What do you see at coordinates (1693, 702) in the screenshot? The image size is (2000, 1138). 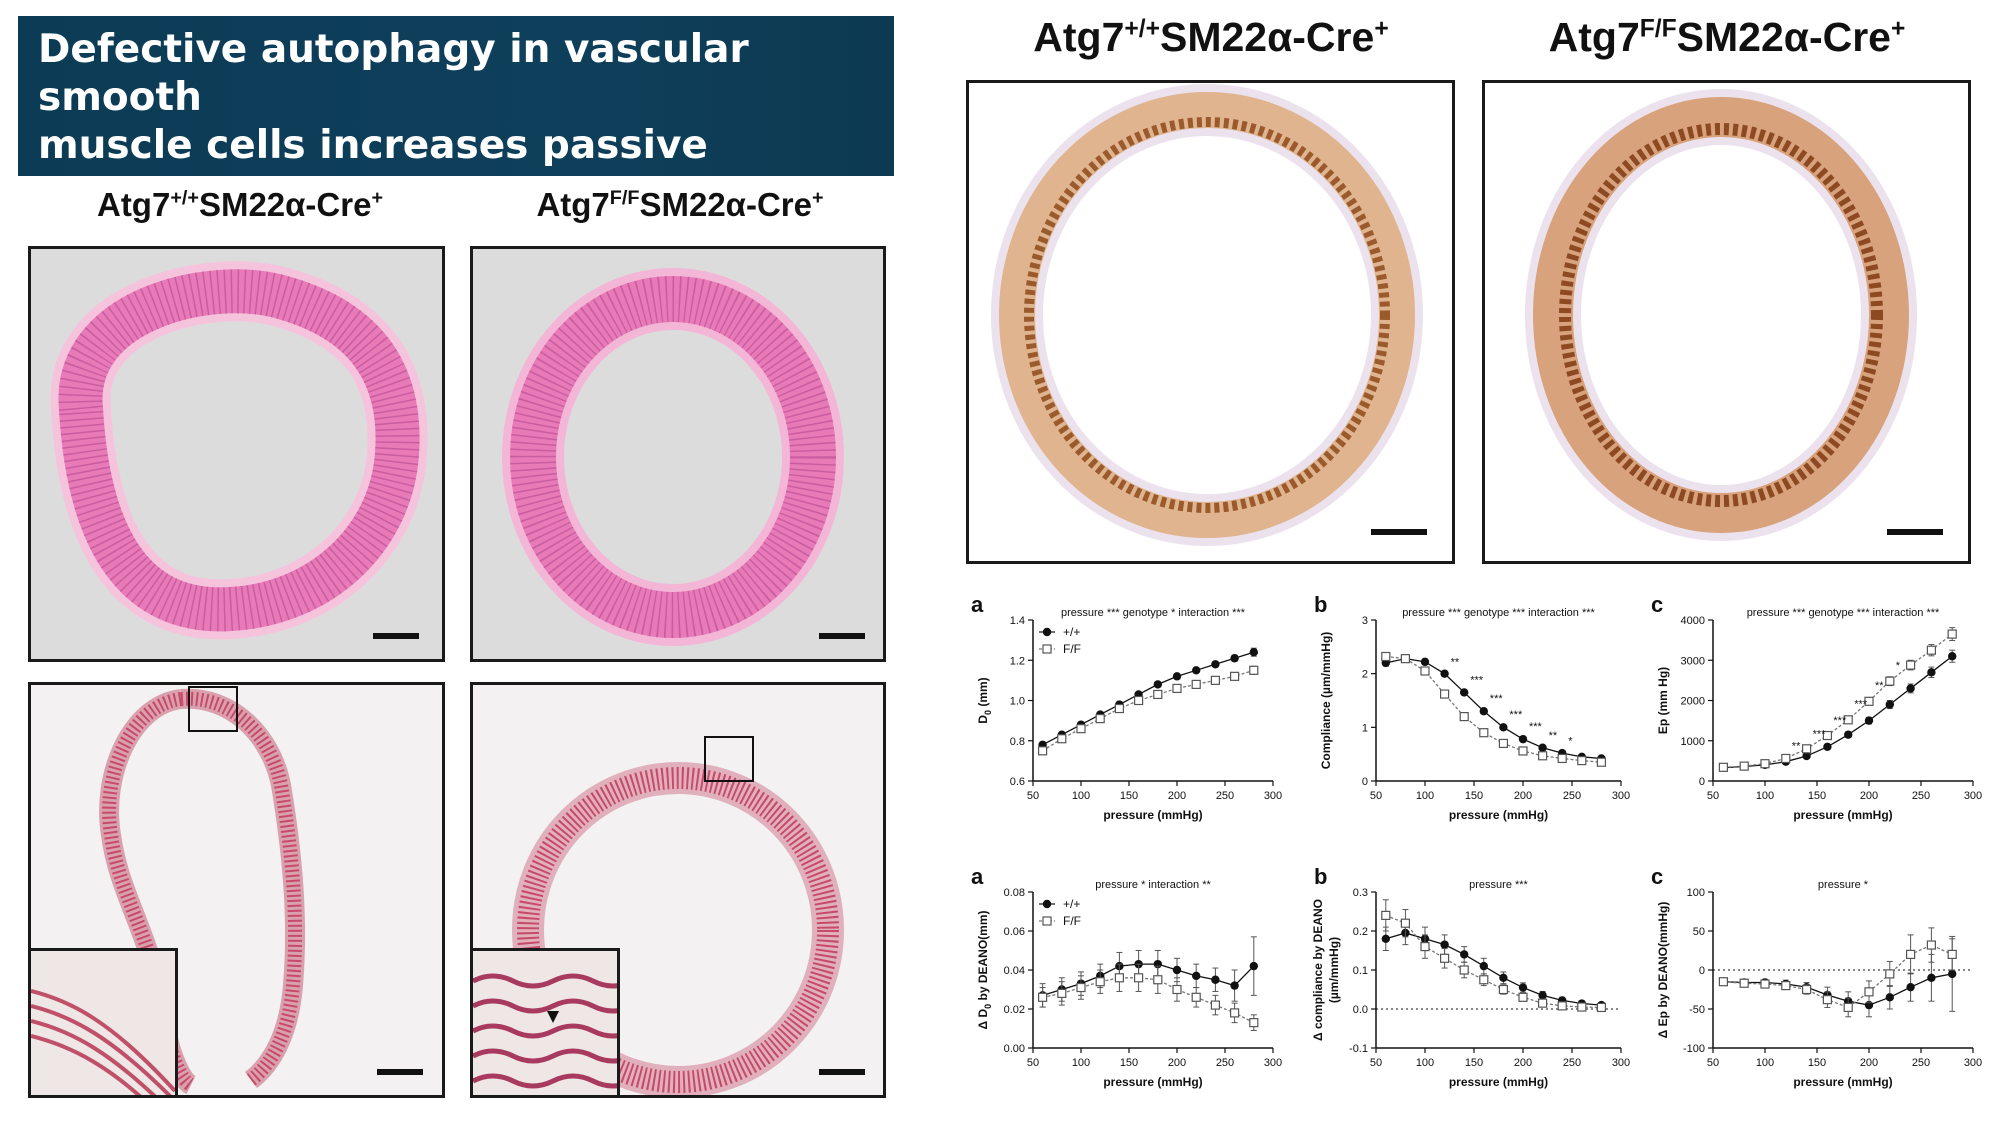 I see `y-tick-label: 2000` at bounding box center [1693, 702].